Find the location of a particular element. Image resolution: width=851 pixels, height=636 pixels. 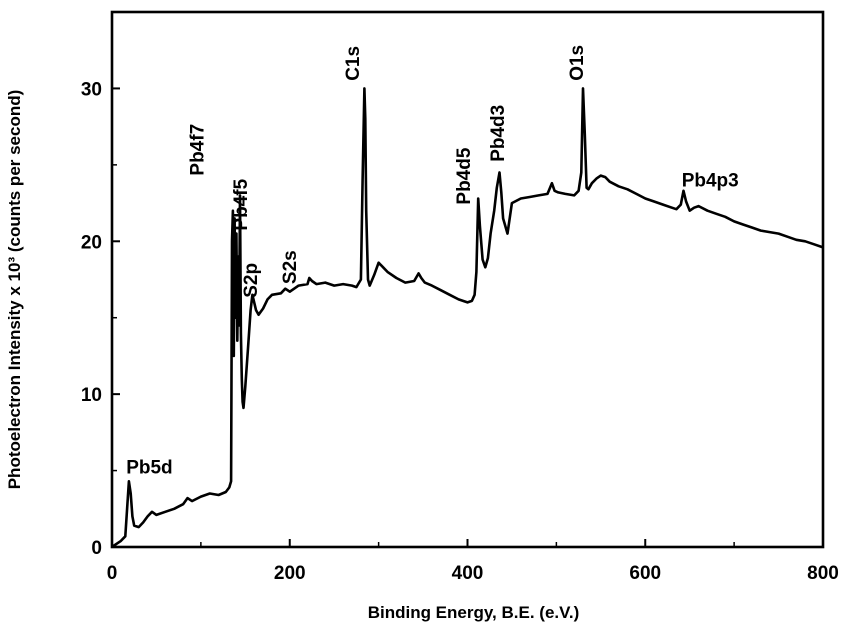

x-tick-label: 600 is located at coordinates (645, 573).